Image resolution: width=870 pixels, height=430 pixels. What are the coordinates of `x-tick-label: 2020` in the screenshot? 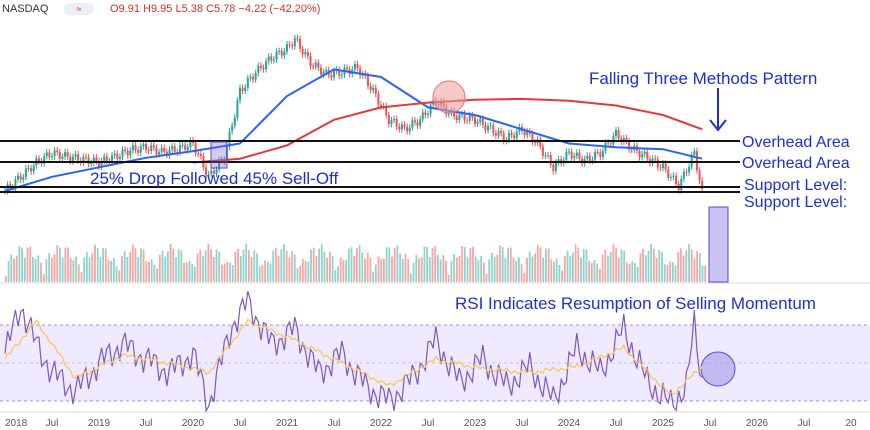 It's located at (193, 423).